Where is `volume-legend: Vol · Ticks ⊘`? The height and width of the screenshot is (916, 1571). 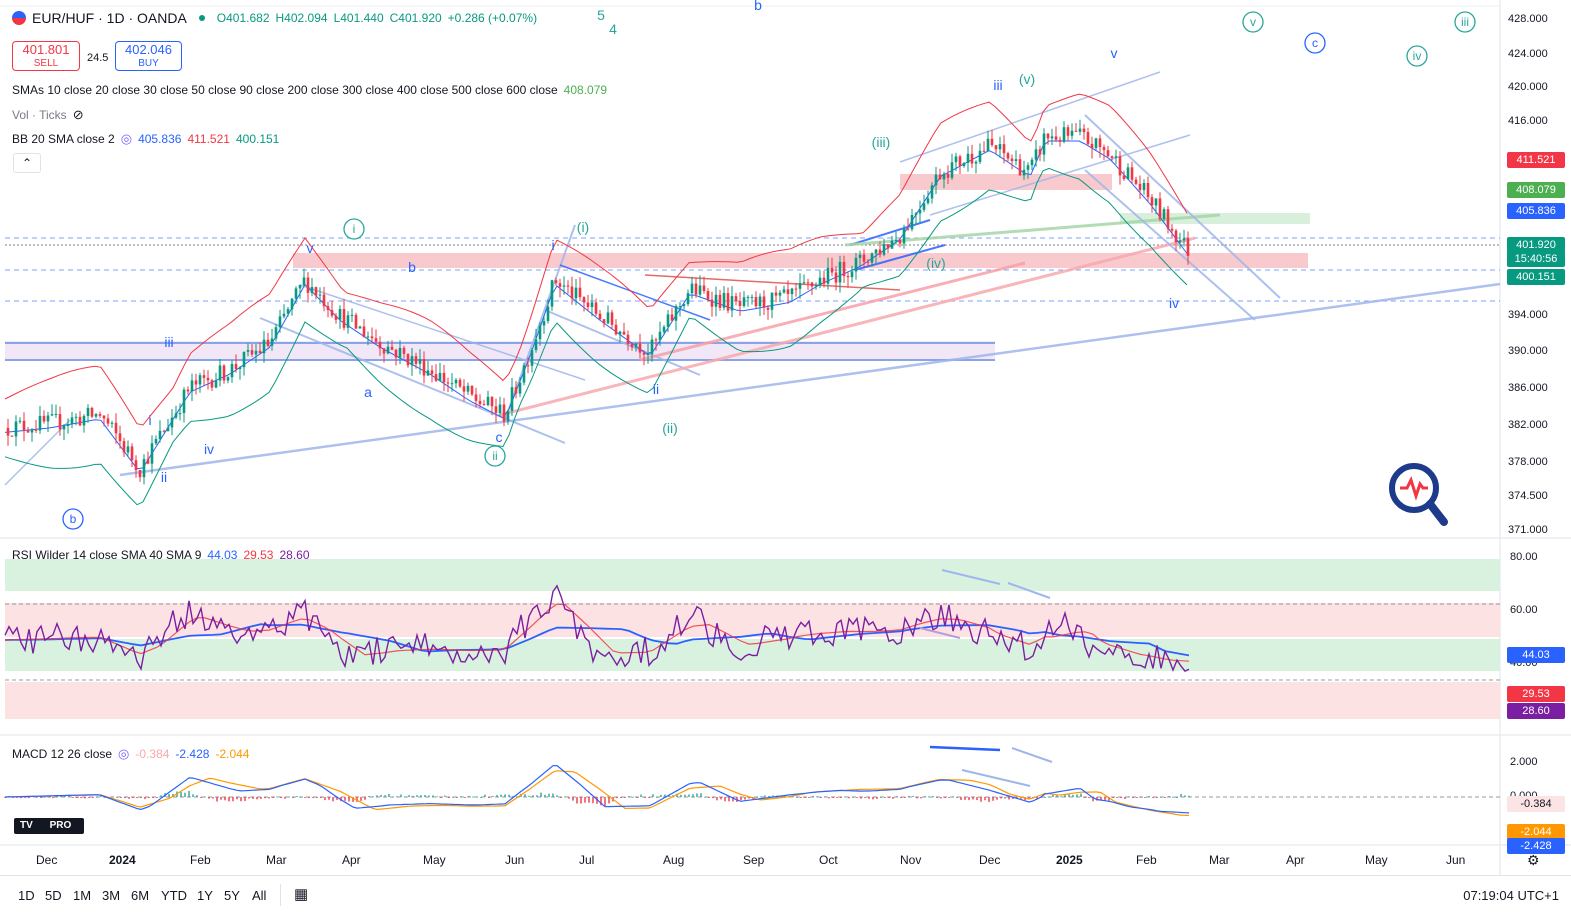 volume-legend: Vol · Ticks ⊘ is located at coordinates (48, 115).